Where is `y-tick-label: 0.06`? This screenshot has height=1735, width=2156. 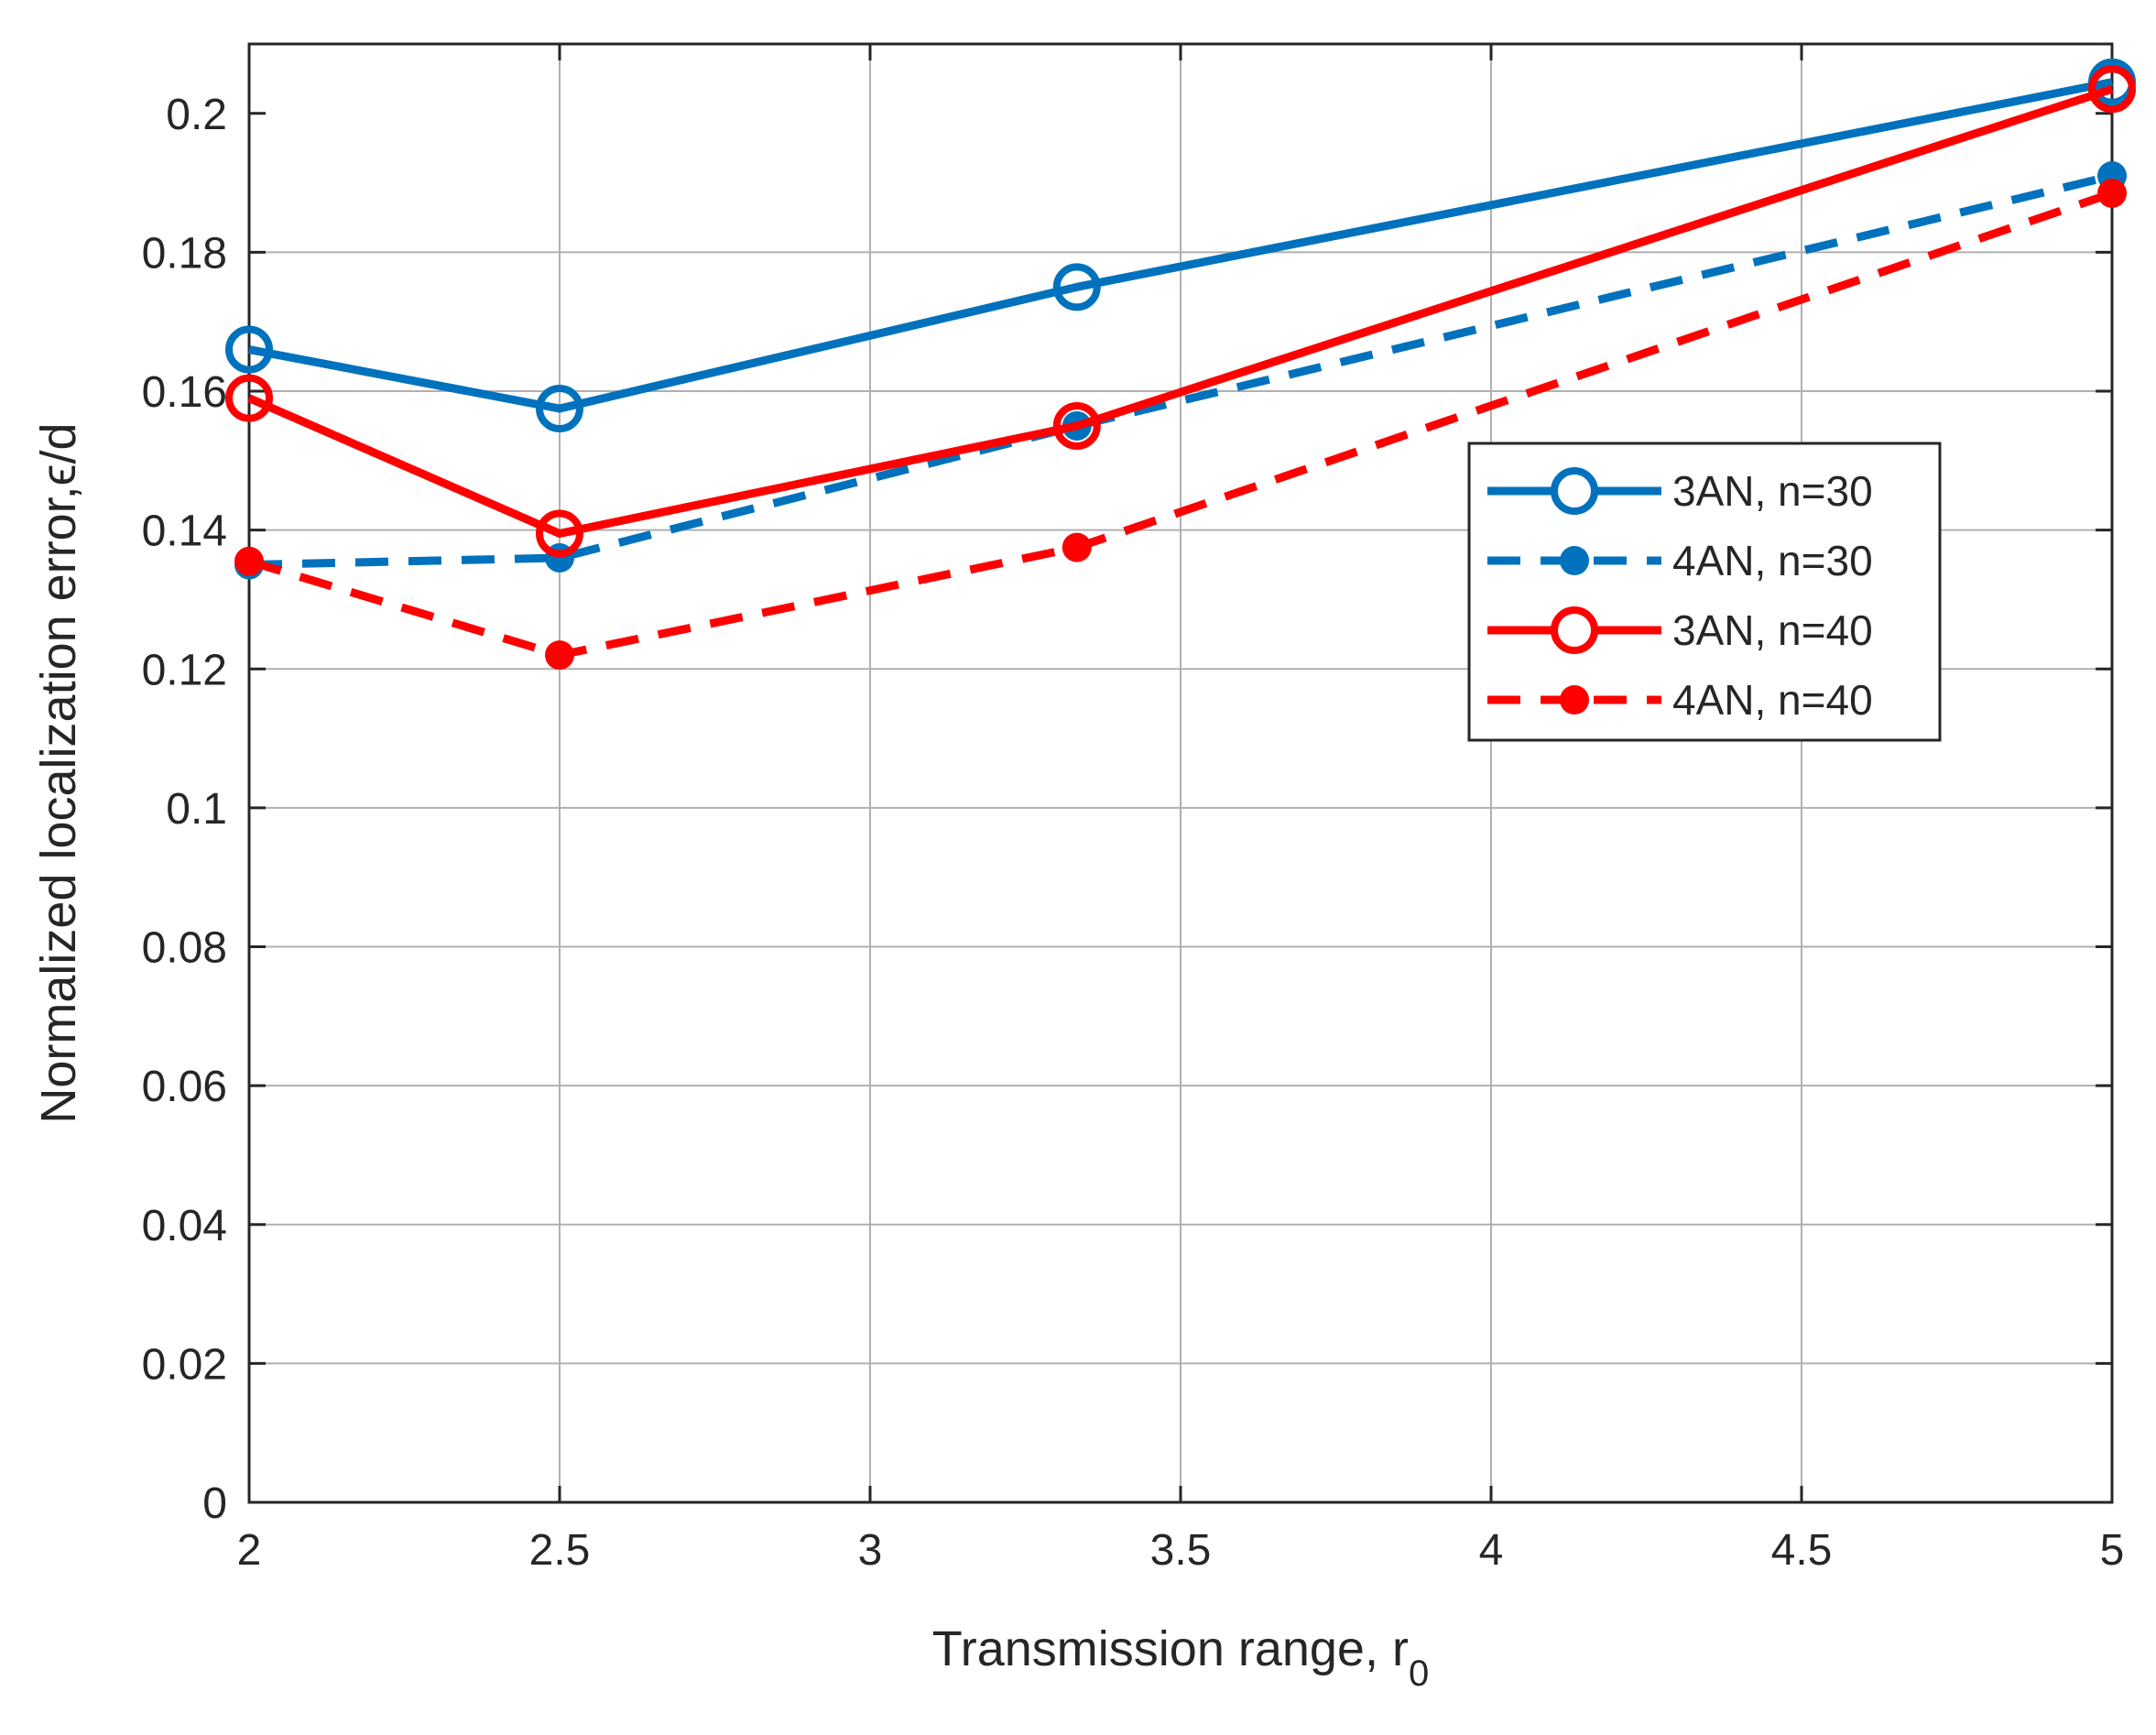 y-tick-label: 0.06 is located at coordinates (184, 1087).